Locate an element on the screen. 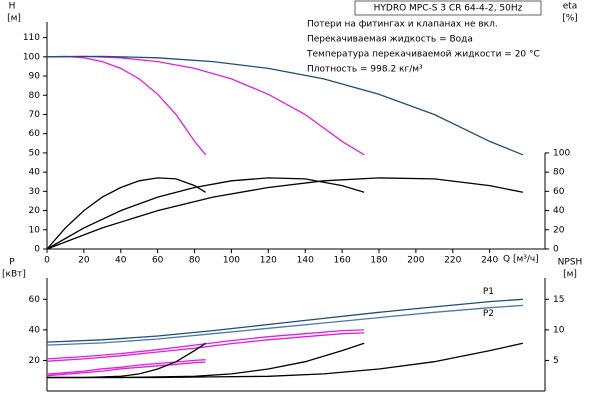 Image resolution: width=600 pixels, height=400 pixels. y2-axis-unit: [м] is located at coordinates (570, 275).